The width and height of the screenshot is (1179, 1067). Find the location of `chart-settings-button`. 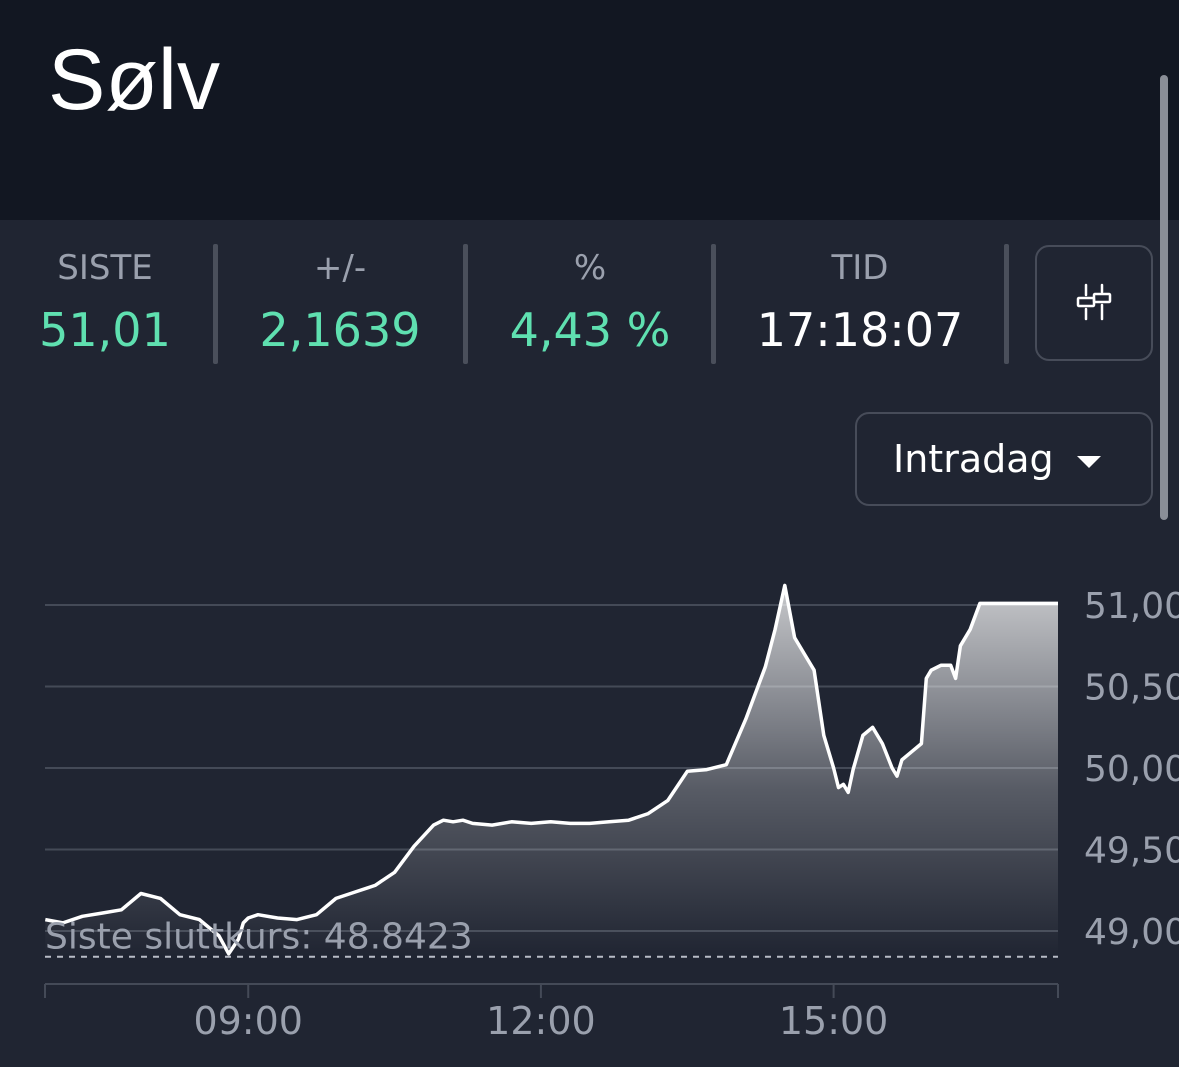

chart-settings-button is located at coordinates (1094, 303).